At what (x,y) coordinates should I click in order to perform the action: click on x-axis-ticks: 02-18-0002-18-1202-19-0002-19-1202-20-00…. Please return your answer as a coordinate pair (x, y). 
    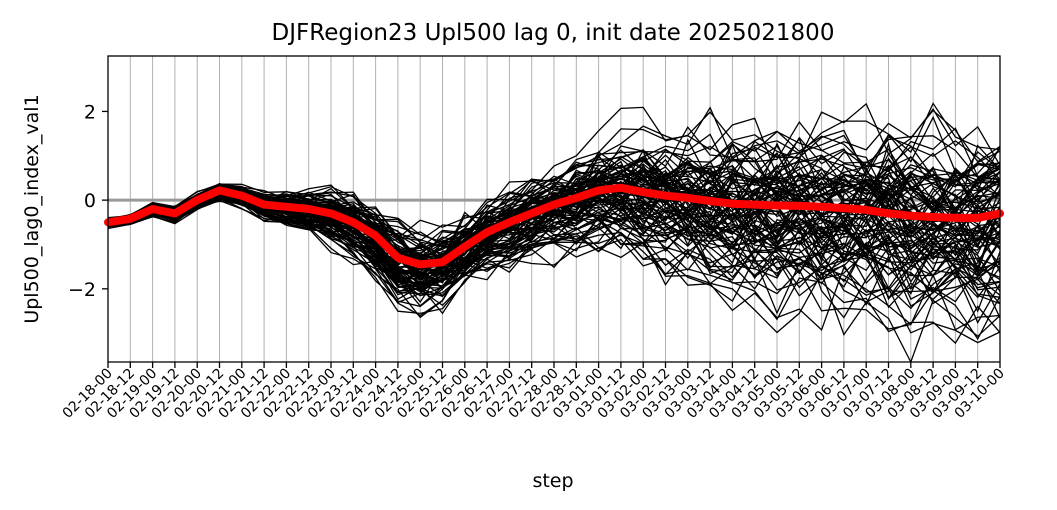
    Looking at the image, I should click on (534, 392).